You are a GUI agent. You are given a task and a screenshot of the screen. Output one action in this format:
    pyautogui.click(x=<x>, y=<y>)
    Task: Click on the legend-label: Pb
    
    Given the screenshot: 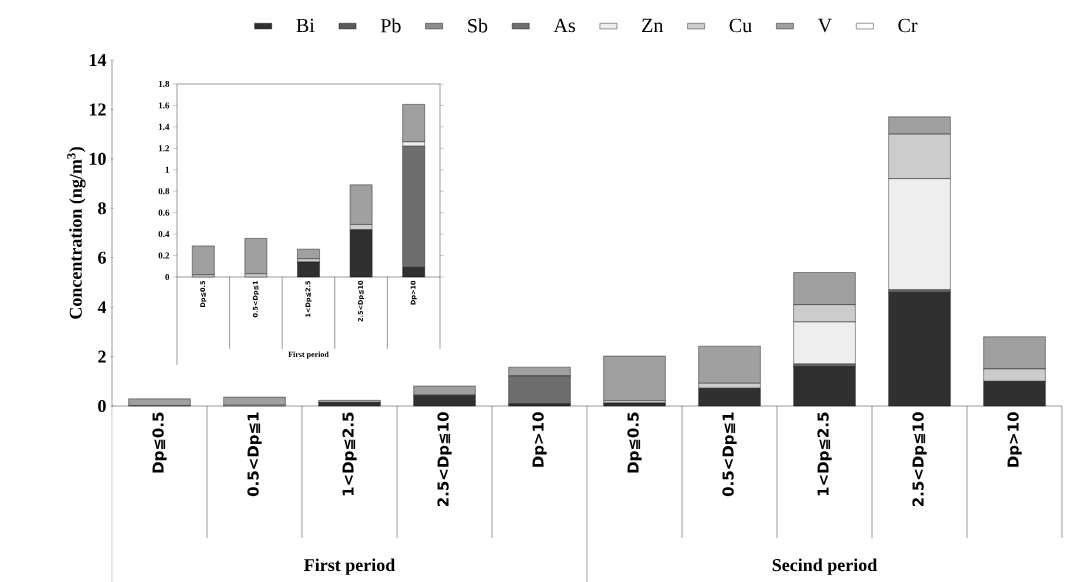 What is the action you would take?
    pyautogui.click(x=390, y=25)
    